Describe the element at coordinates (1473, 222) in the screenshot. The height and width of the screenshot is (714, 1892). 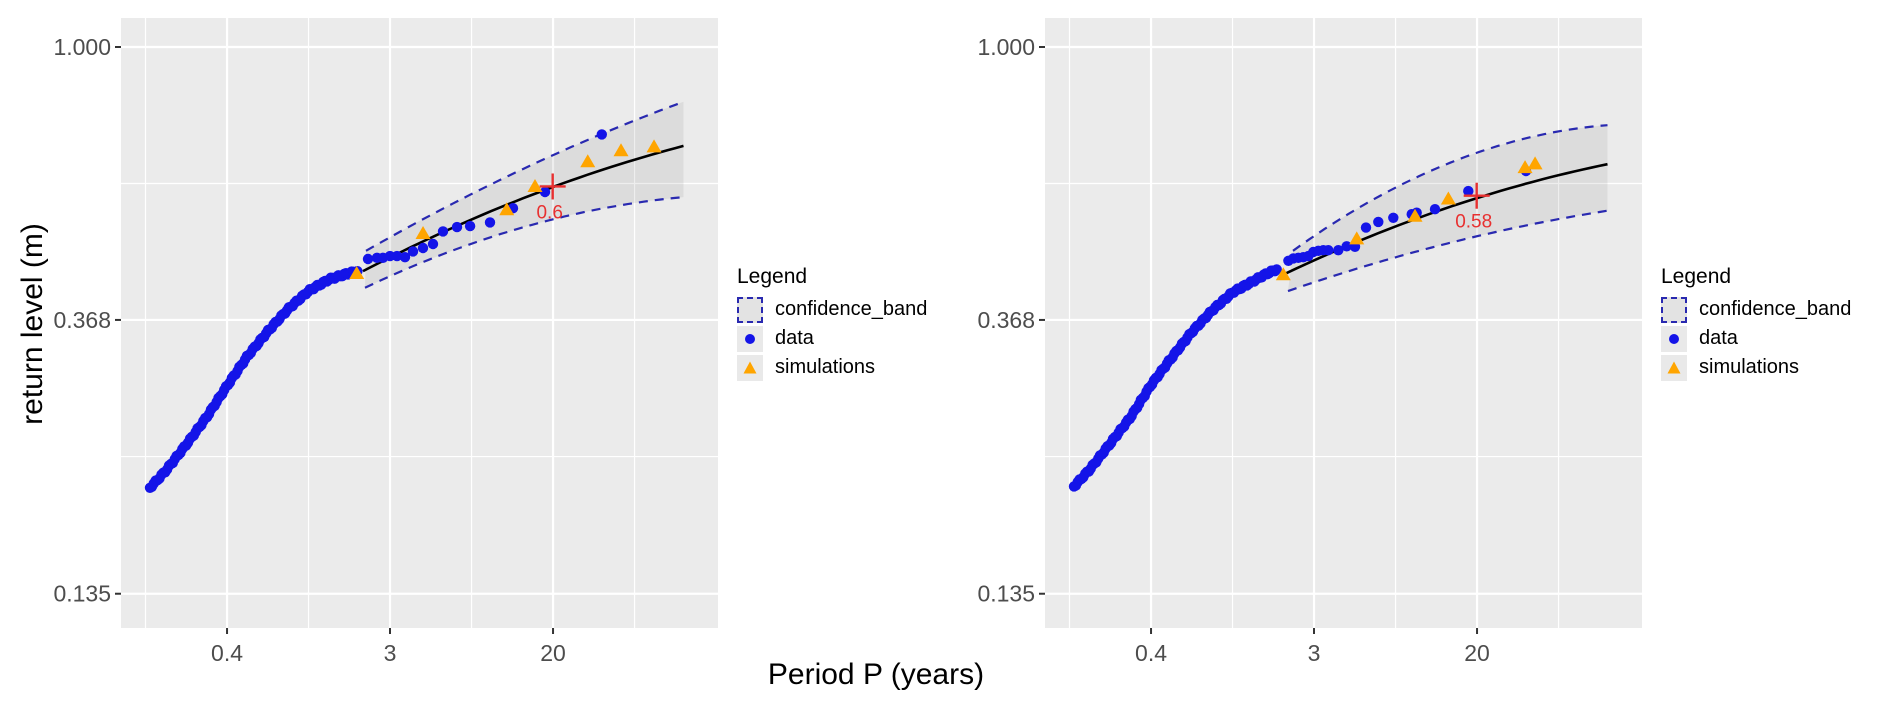
I see `estimate-label: 0.58` at that location.